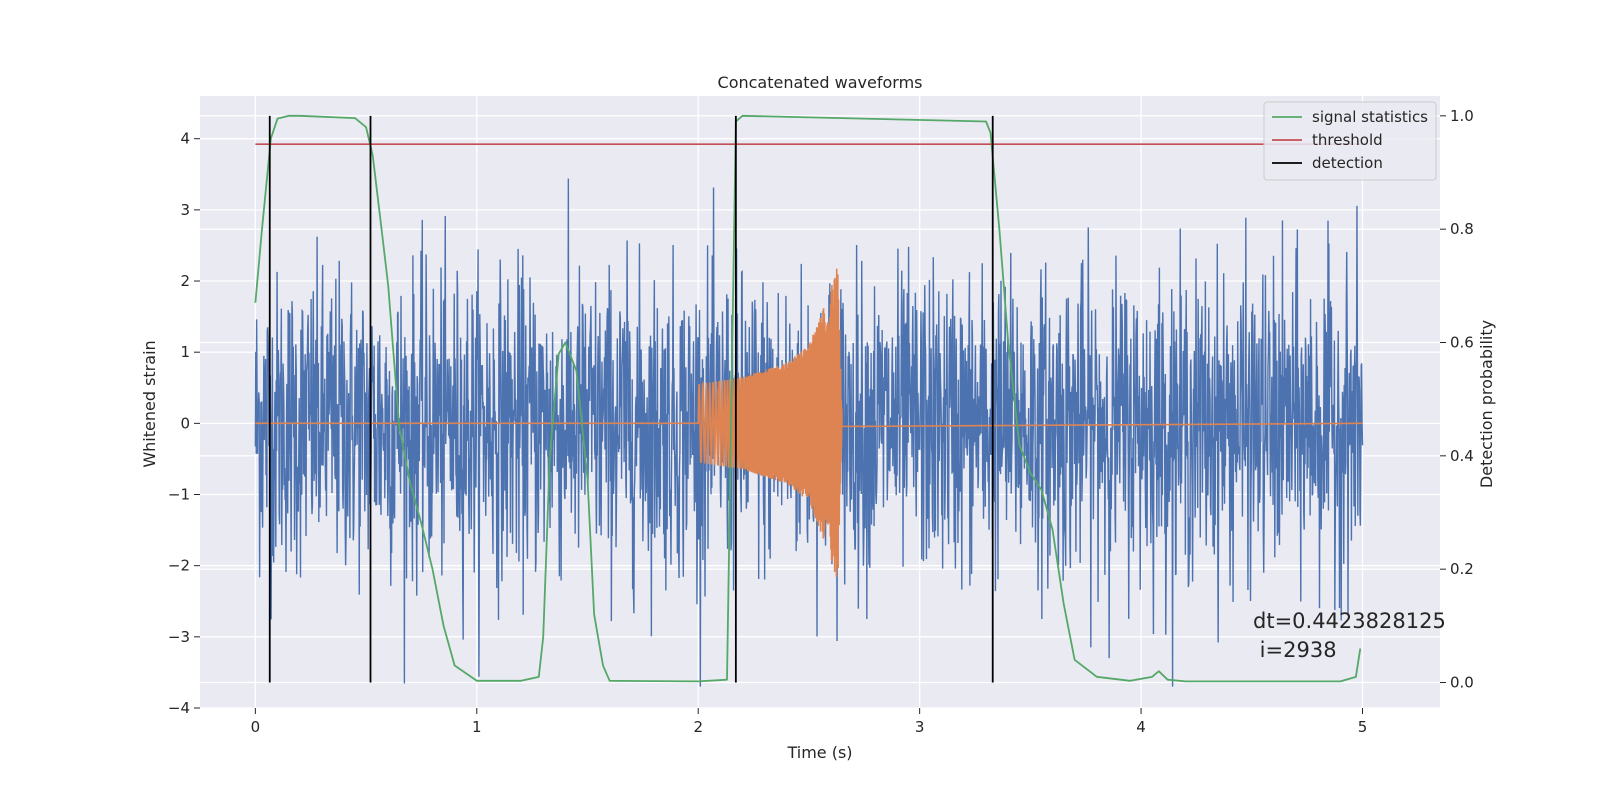 The height and width of the screenshot is (800, 1600). Describe the element at coordinates (185, 281) in the screenshot. I see `y-tick-label: 2` at that location.